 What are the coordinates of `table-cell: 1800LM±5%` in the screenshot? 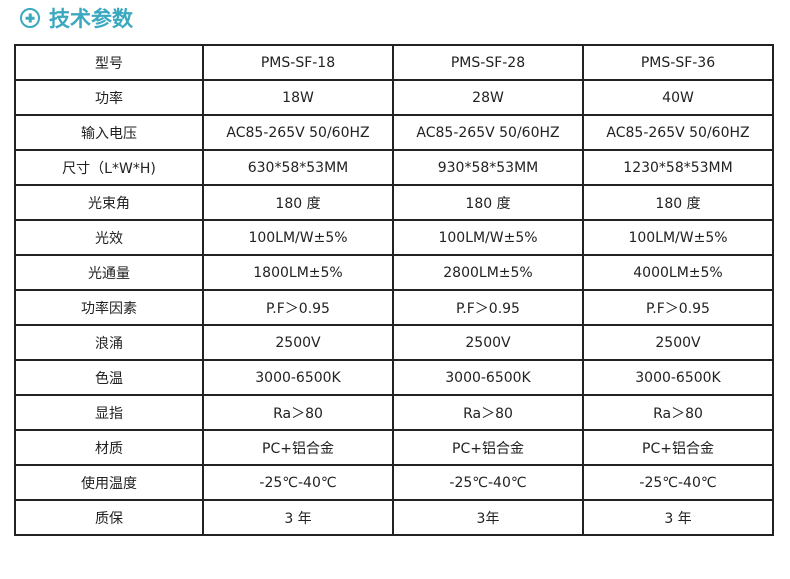 It's located at (298, 272).